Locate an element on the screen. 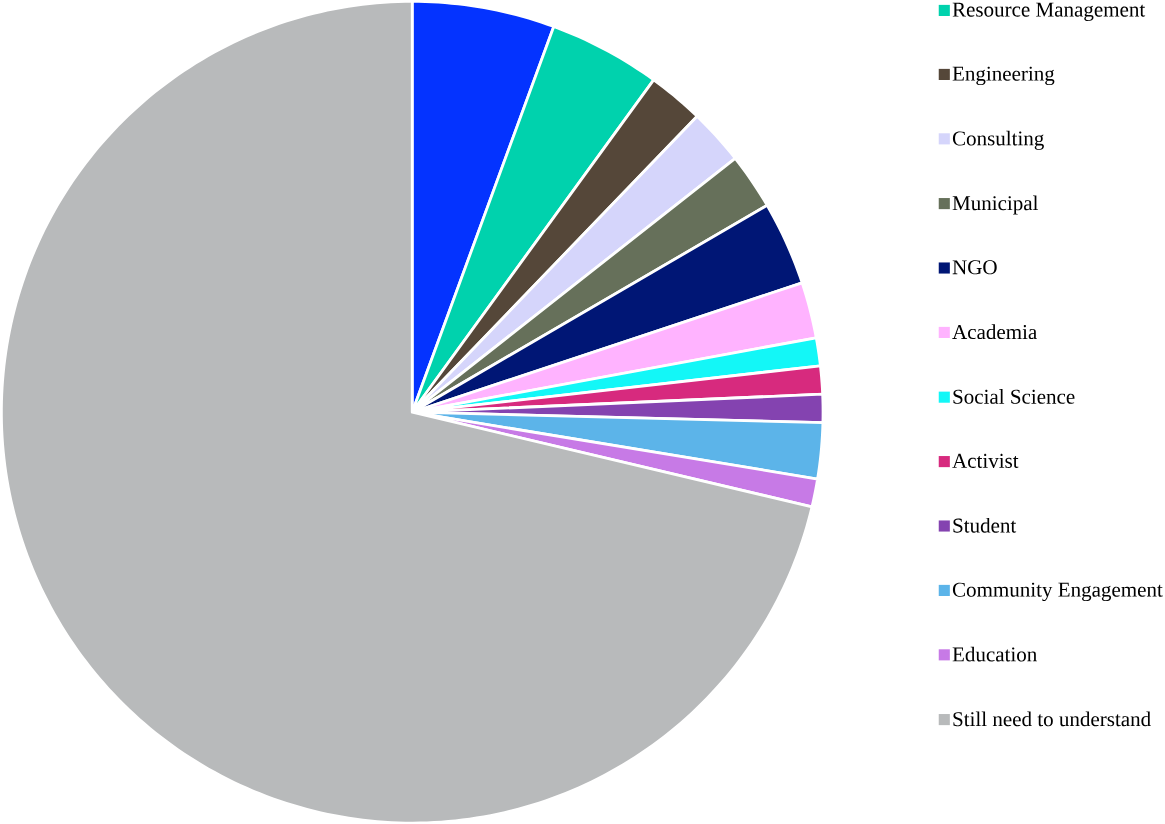 The width and height of the screenshot is (1165, 824). legend-label: Social Science is located at coordinates (1014, 396).